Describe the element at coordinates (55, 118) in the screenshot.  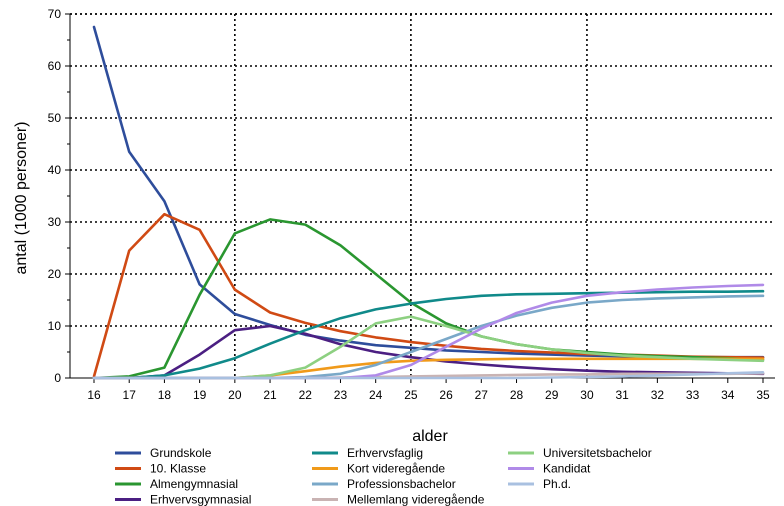
I see `y-tick-label: 50` at that location.